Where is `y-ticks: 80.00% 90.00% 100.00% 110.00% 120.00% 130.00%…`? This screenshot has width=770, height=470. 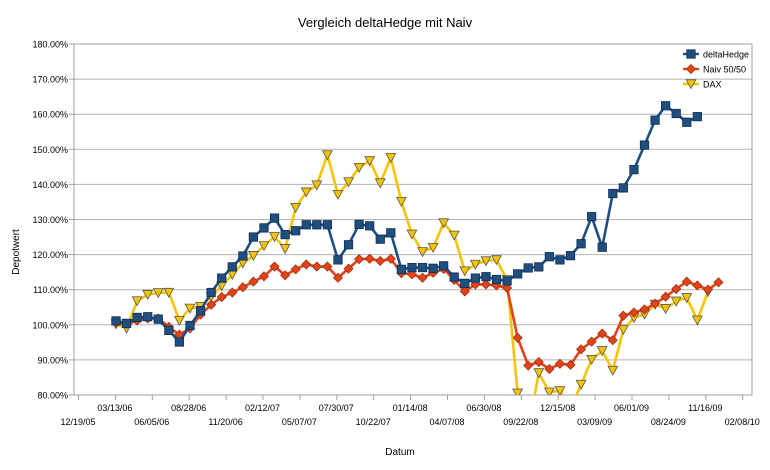
y-ticks: 80.00% 90.00% 100.00% 110.00% 120.00% 130.00%… is located at coordinates (53, 220).